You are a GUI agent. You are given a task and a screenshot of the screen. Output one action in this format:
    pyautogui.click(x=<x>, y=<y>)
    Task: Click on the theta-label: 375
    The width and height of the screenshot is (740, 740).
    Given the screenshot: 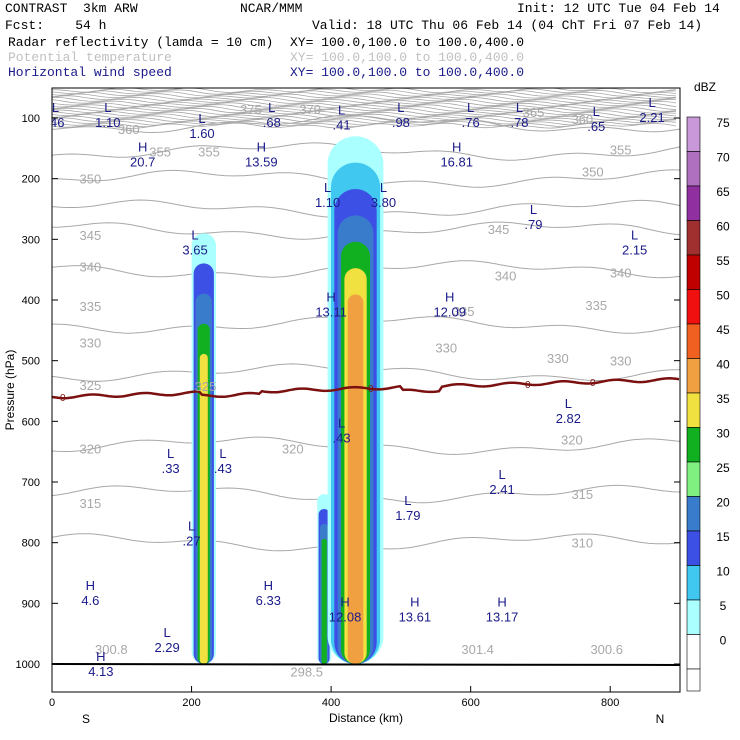 What is the action you would take?
    pyautogui.click(x=251, y=109)
    